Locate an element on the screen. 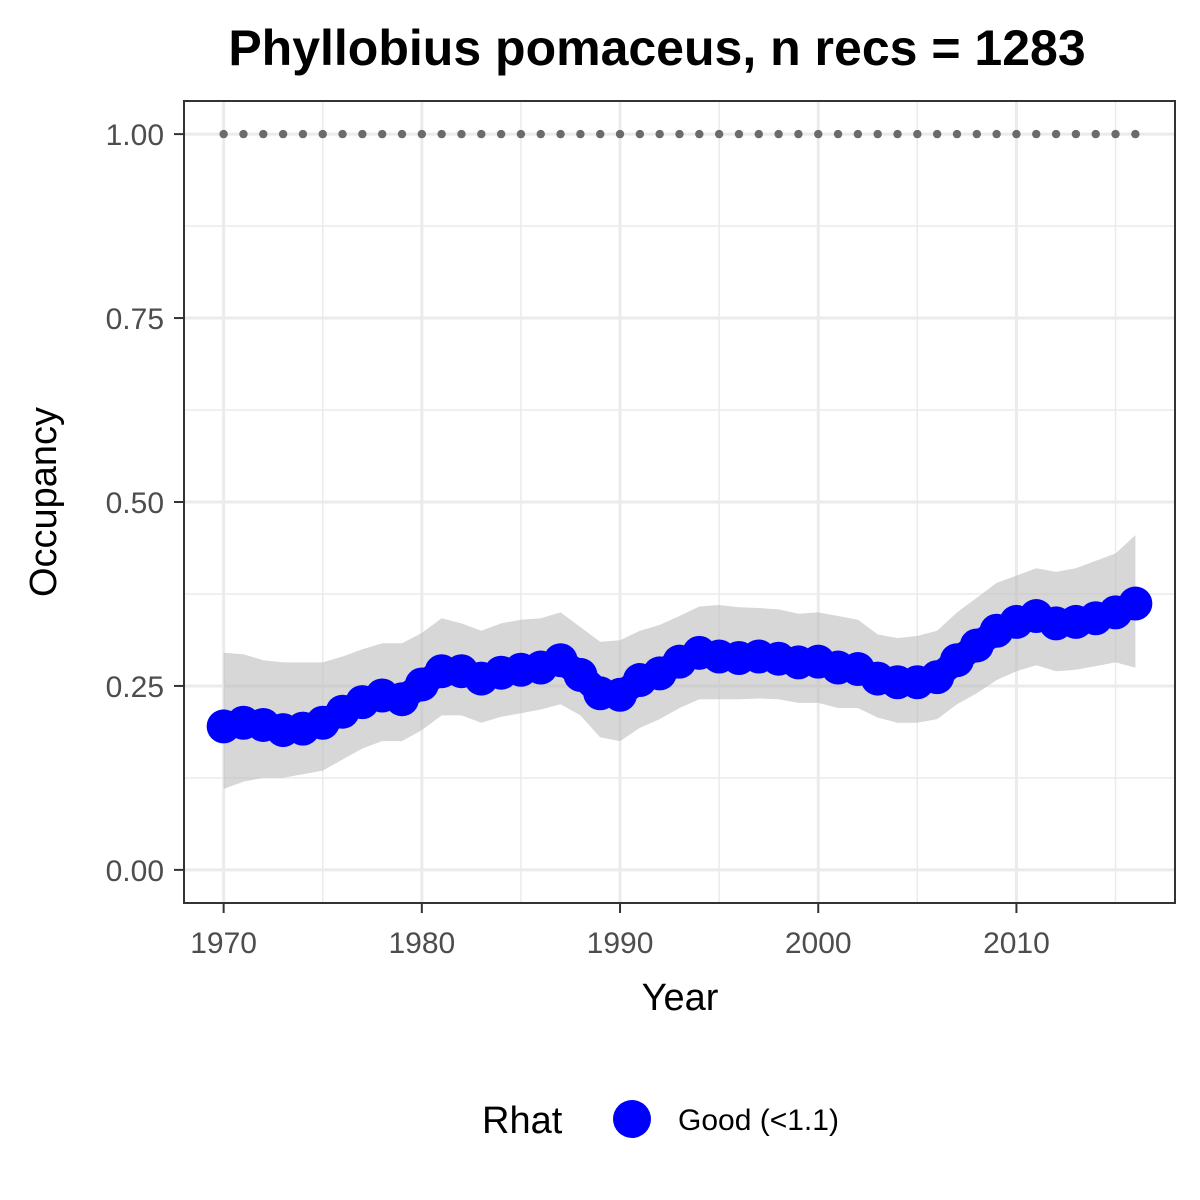  occupancy-series is located at coordinates (679, 667).